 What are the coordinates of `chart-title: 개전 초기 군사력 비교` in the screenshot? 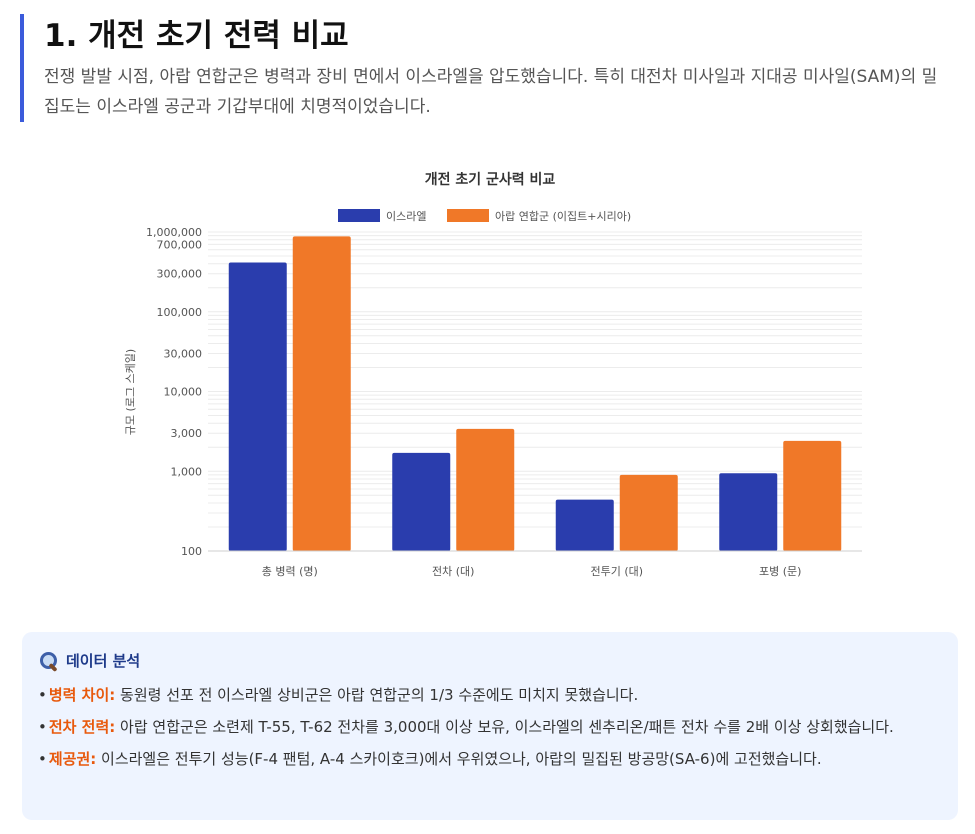 It's located at (490, 179).